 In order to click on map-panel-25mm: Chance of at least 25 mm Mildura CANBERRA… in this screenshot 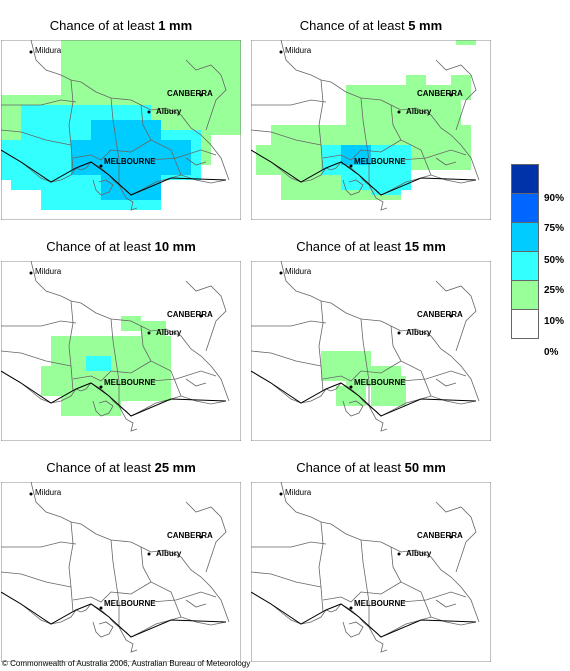, I will do `click(121, 561)`.